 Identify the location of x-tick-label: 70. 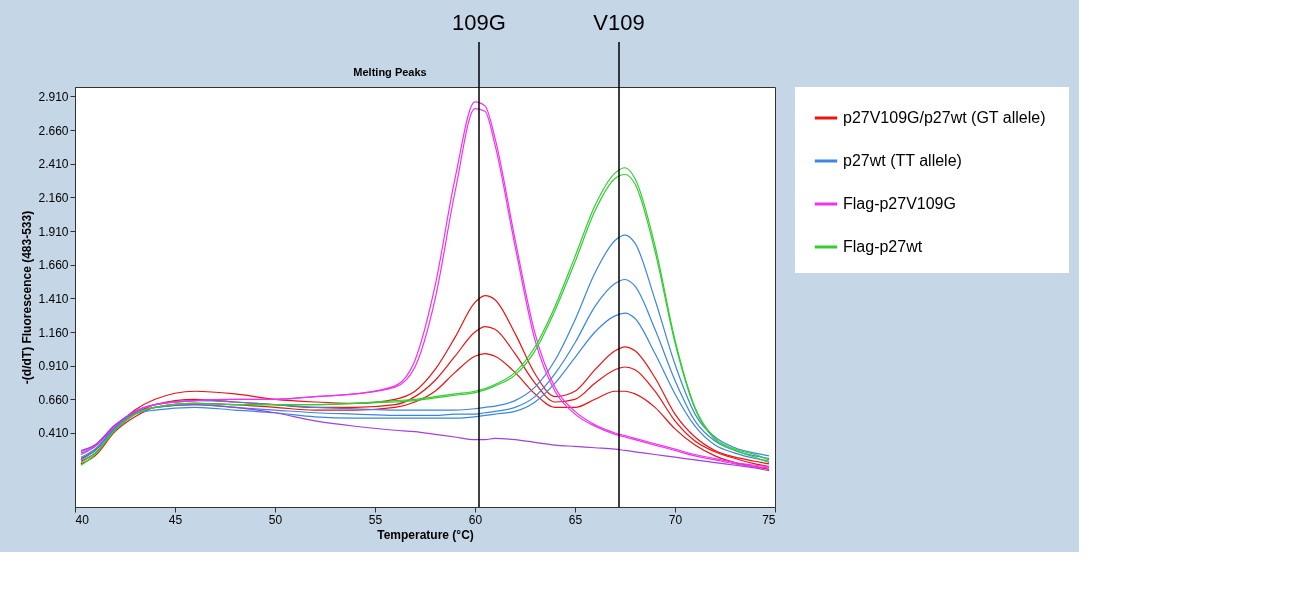
(675, 519).